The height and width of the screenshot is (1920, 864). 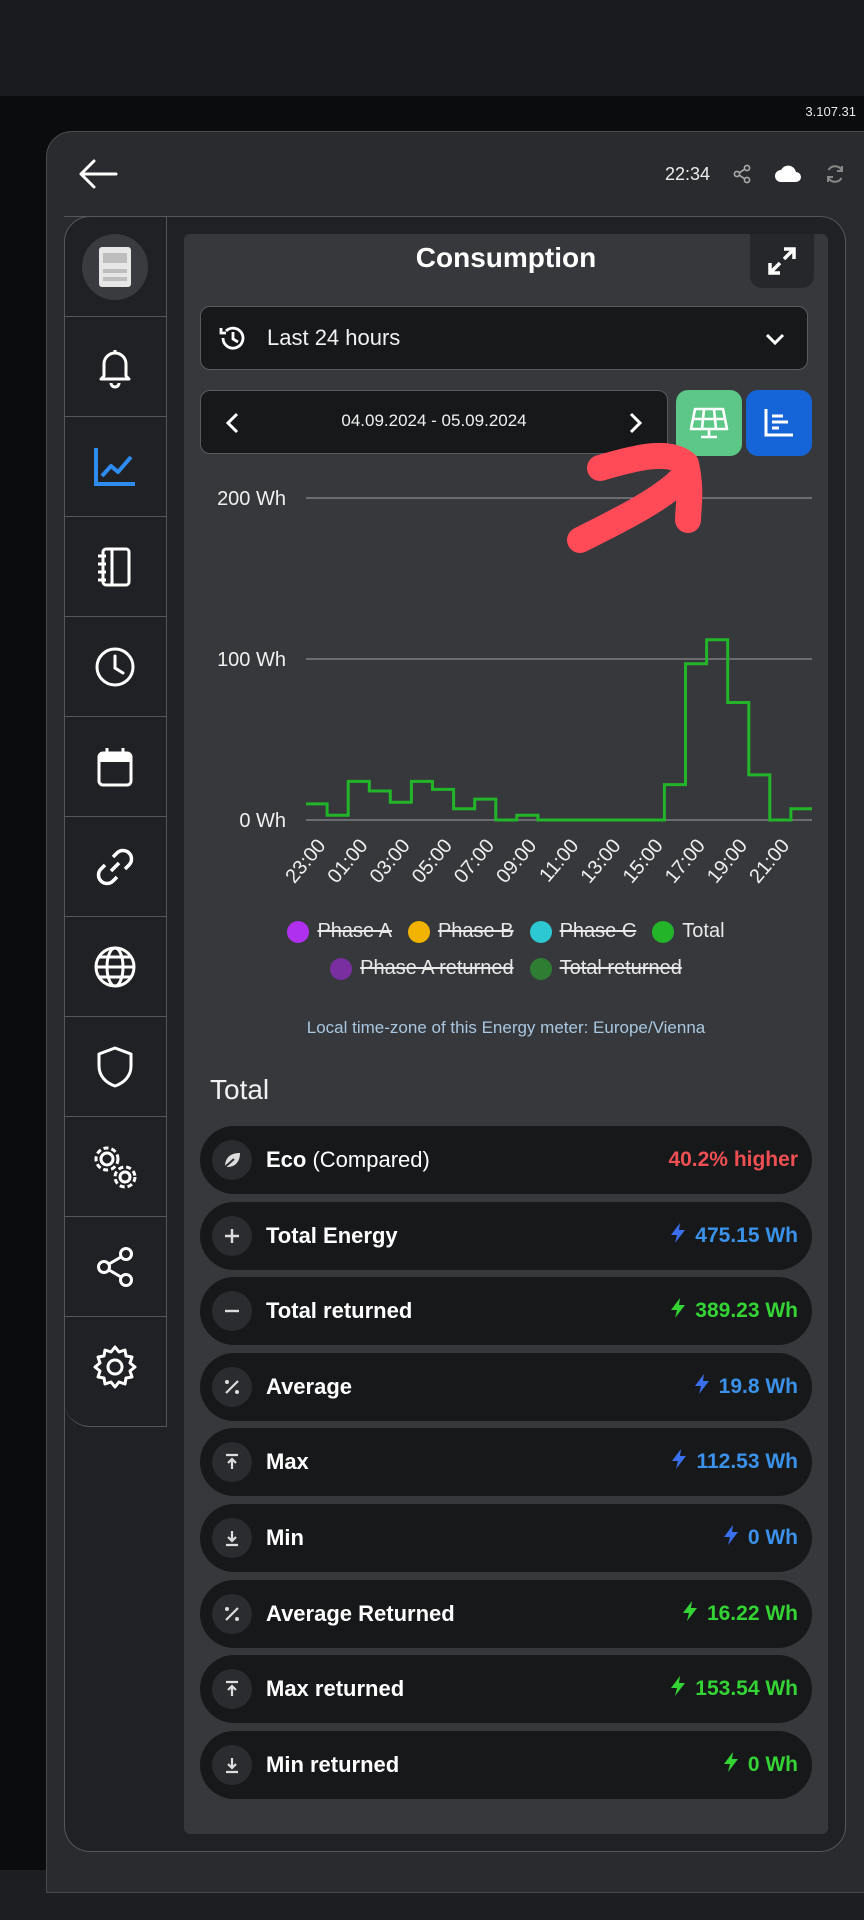 I want to click on chart-line-icon, so click(x=114, y=466).